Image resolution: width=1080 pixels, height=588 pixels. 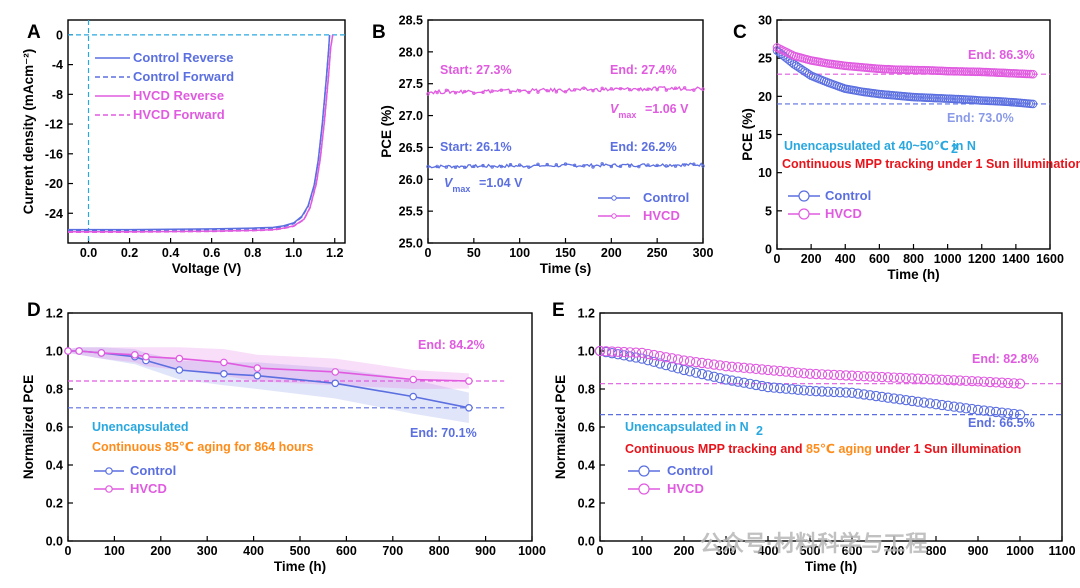 I want to click on x-tick-label: 1.0, so click(x=293, y=253).